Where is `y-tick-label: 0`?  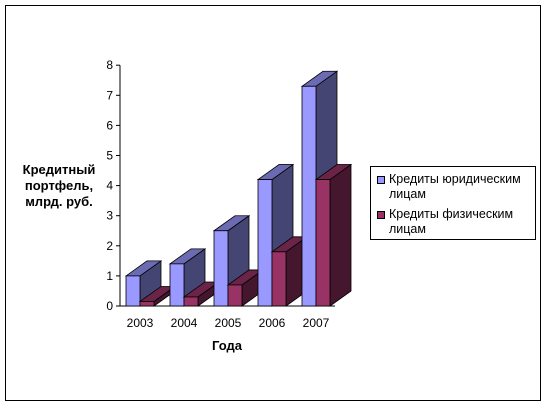 y-tick-label: 0 is located at coordinates (109, 306).